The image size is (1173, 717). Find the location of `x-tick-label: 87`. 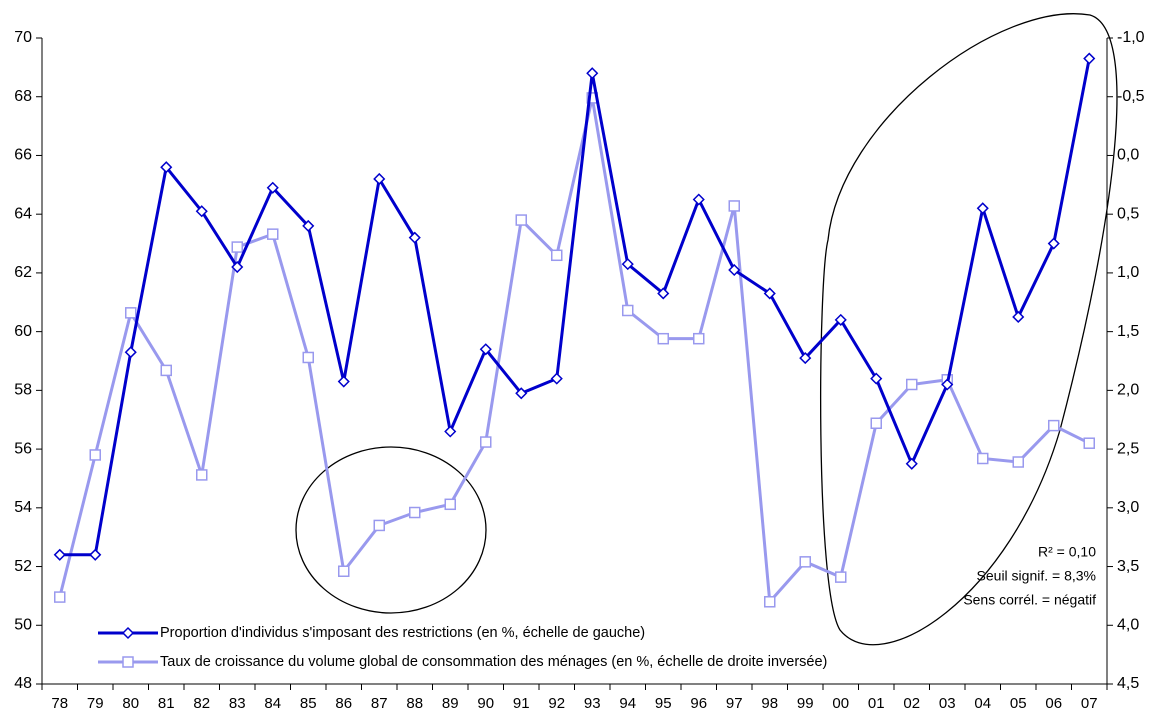

x-tick-label: 87 is located at coordinates (379, 703).